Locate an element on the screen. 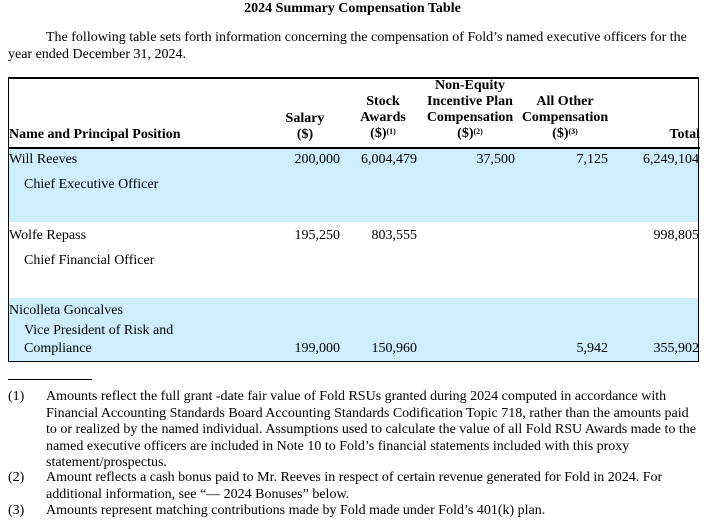 This screenshot has height=524, width=705. footnote-rule is located at coordinates (50, 379).